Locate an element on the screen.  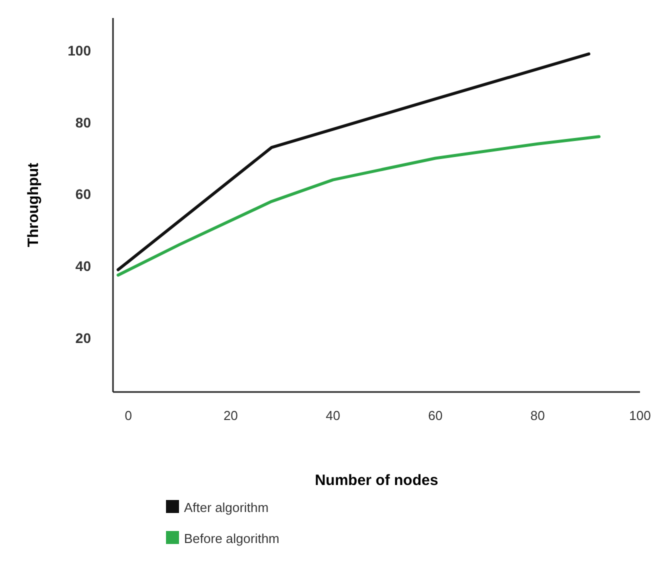
y-axis-title: Throughput is located at coordinates (33, 205).